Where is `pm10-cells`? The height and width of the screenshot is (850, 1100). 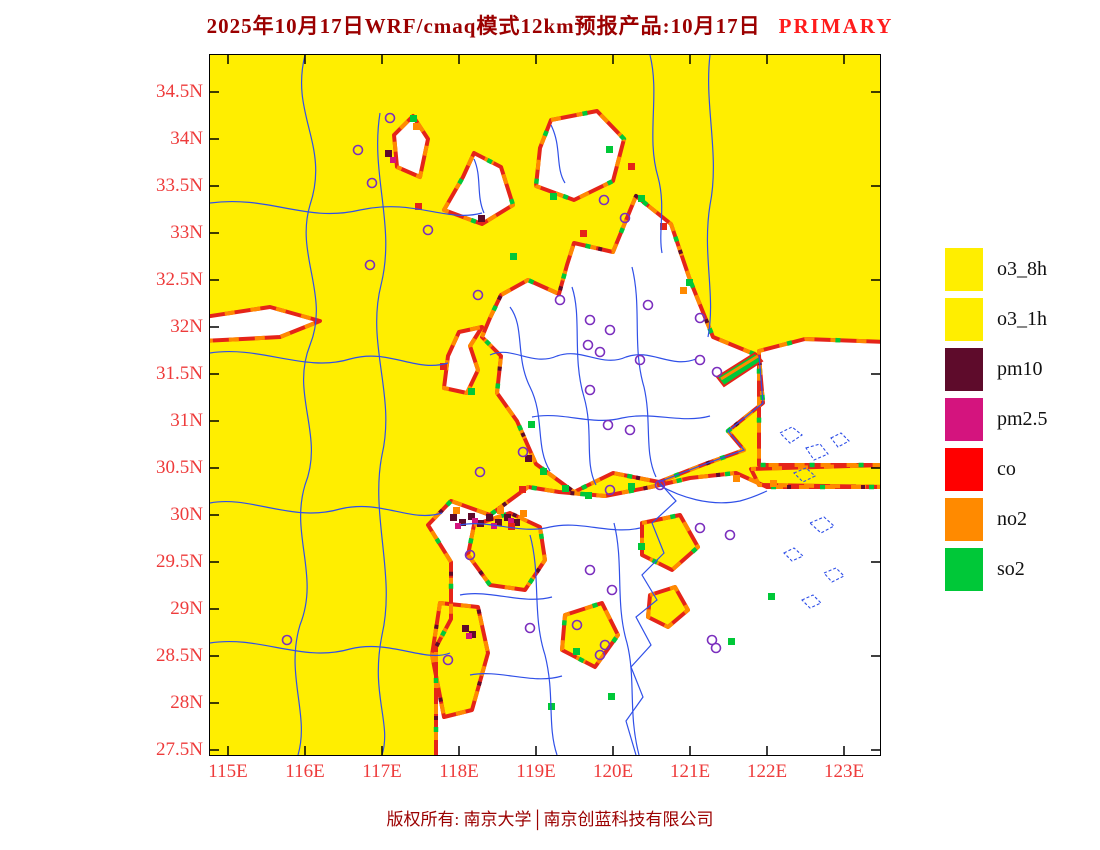
pm10-cells is located at coordinates (458, 394).